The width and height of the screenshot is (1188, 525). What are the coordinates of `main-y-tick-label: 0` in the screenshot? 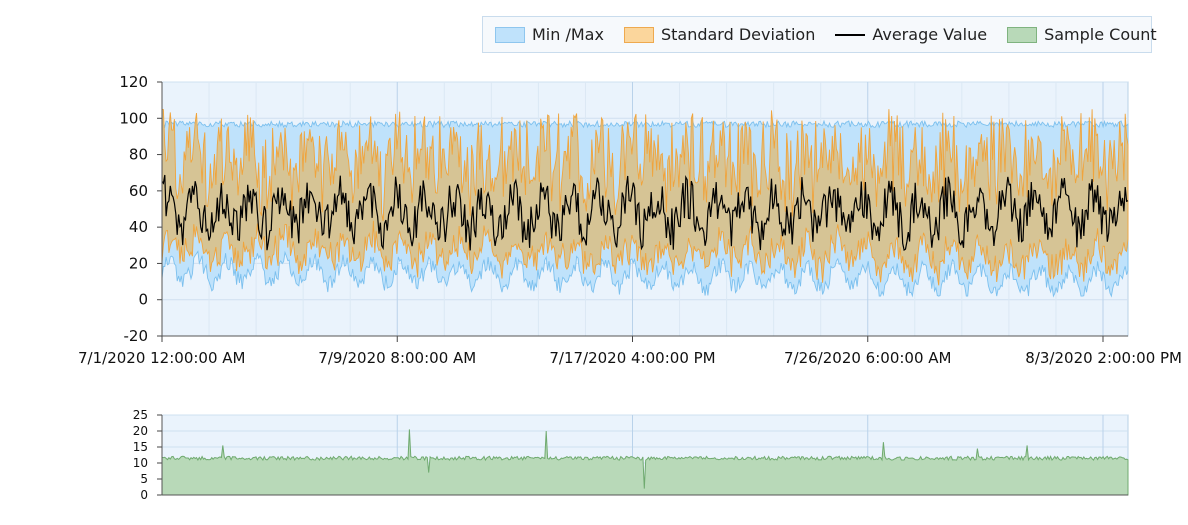 It's located at (143, 300).